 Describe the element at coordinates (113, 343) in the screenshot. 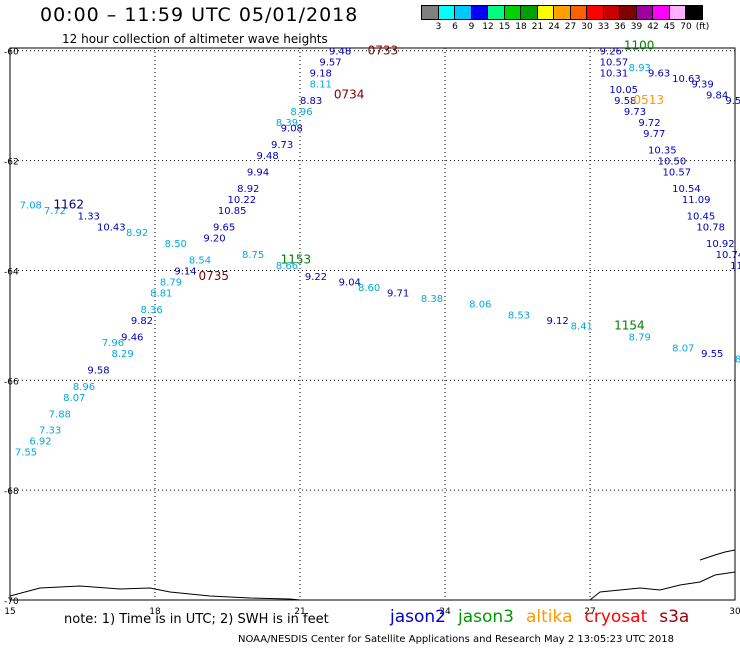

I see `wave-height-label: 7.96` at that location.